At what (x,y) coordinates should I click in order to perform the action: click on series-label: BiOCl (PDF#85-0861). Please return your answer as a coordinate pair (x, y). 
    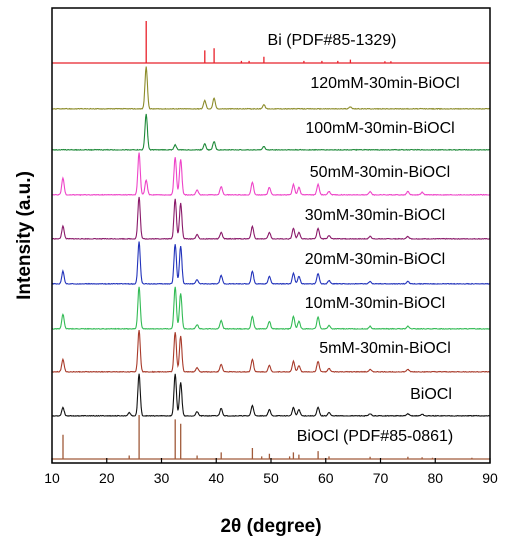
    Looking at the image, I should click on (375, 436).